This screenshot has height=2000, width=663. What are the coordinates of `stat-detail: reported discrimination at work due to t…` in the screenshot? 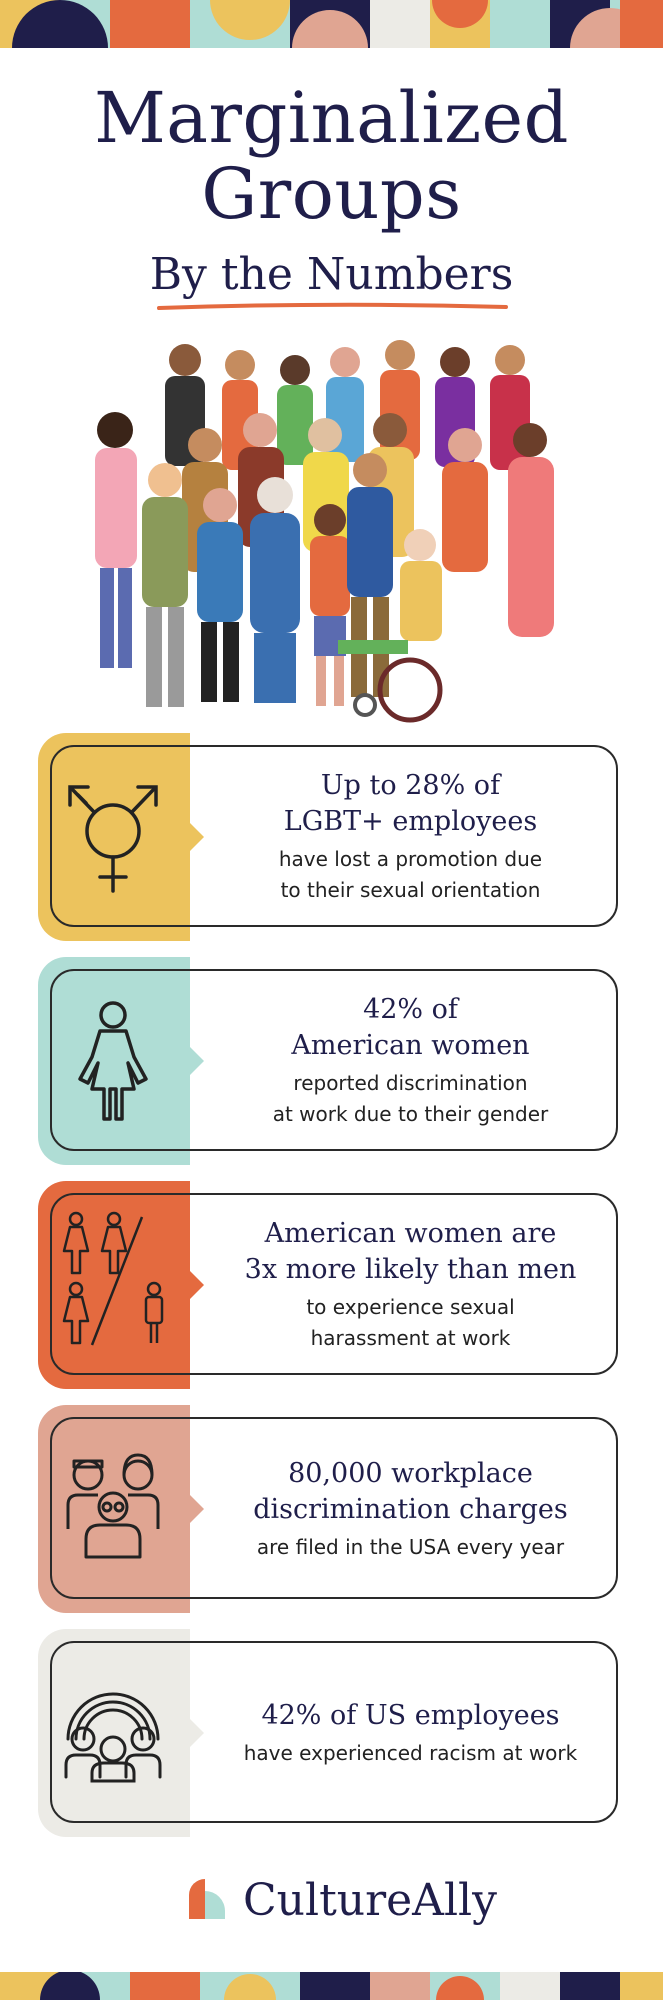 It's located at (410, 1098).